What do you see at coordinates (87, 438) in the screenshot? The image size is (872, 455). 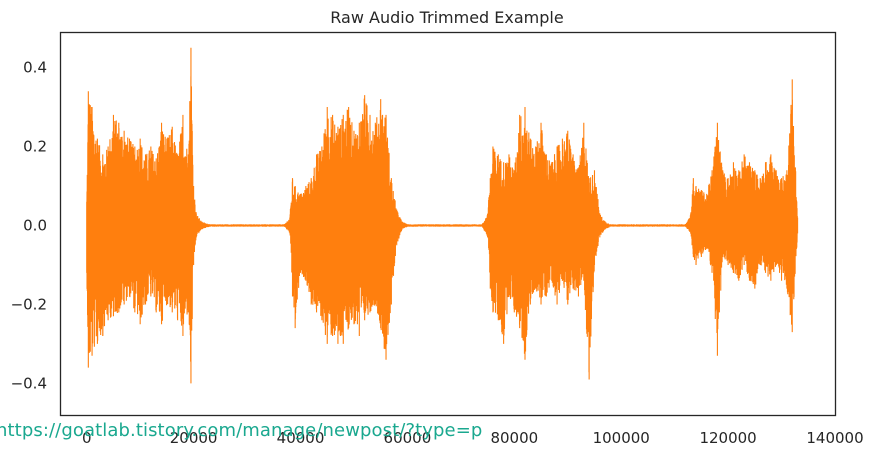 I see `x-tick-label: 0` at bounding box center [87, 438].